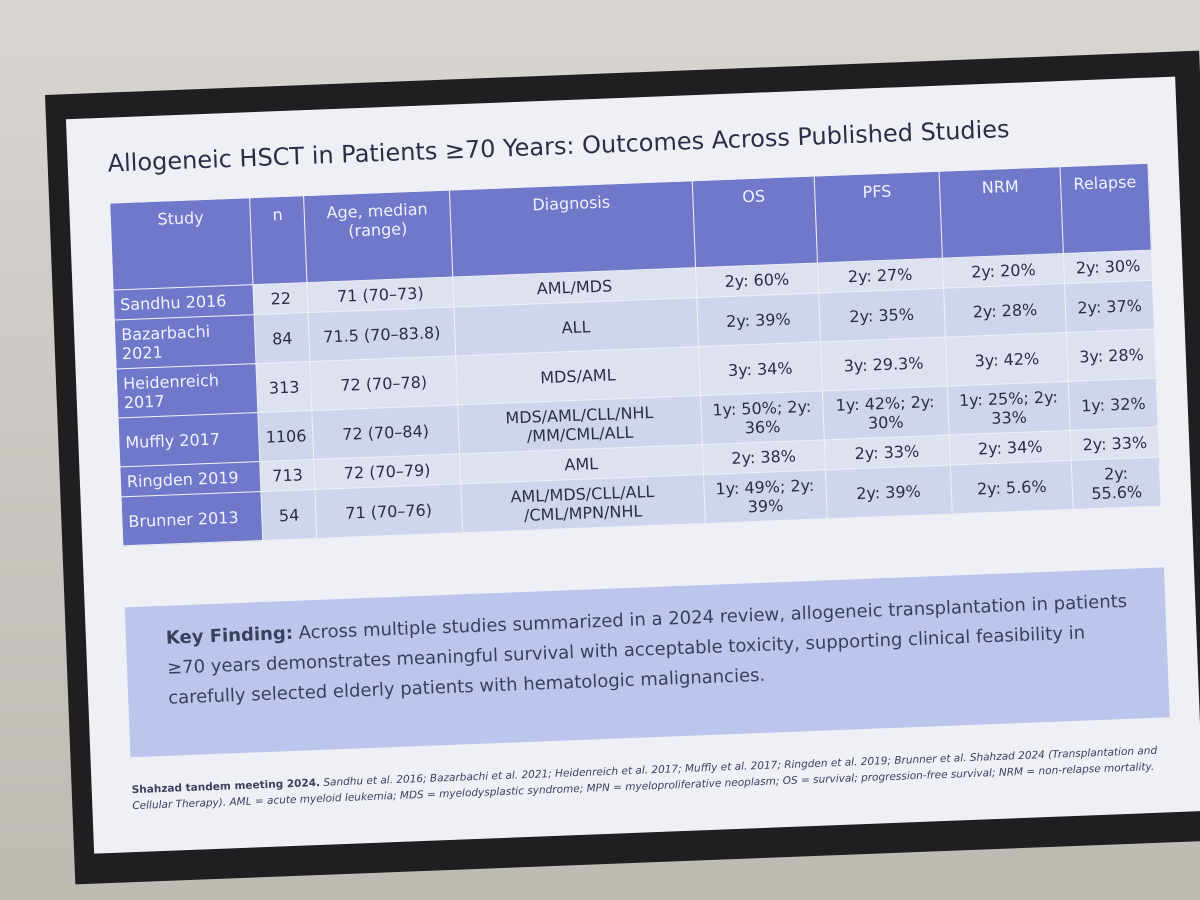 The height and width of the screenshot is (900, 1200). Describe the element at coordinates (1106, 208) in the screenshot. I see `header-cell: Relapse` at that location.